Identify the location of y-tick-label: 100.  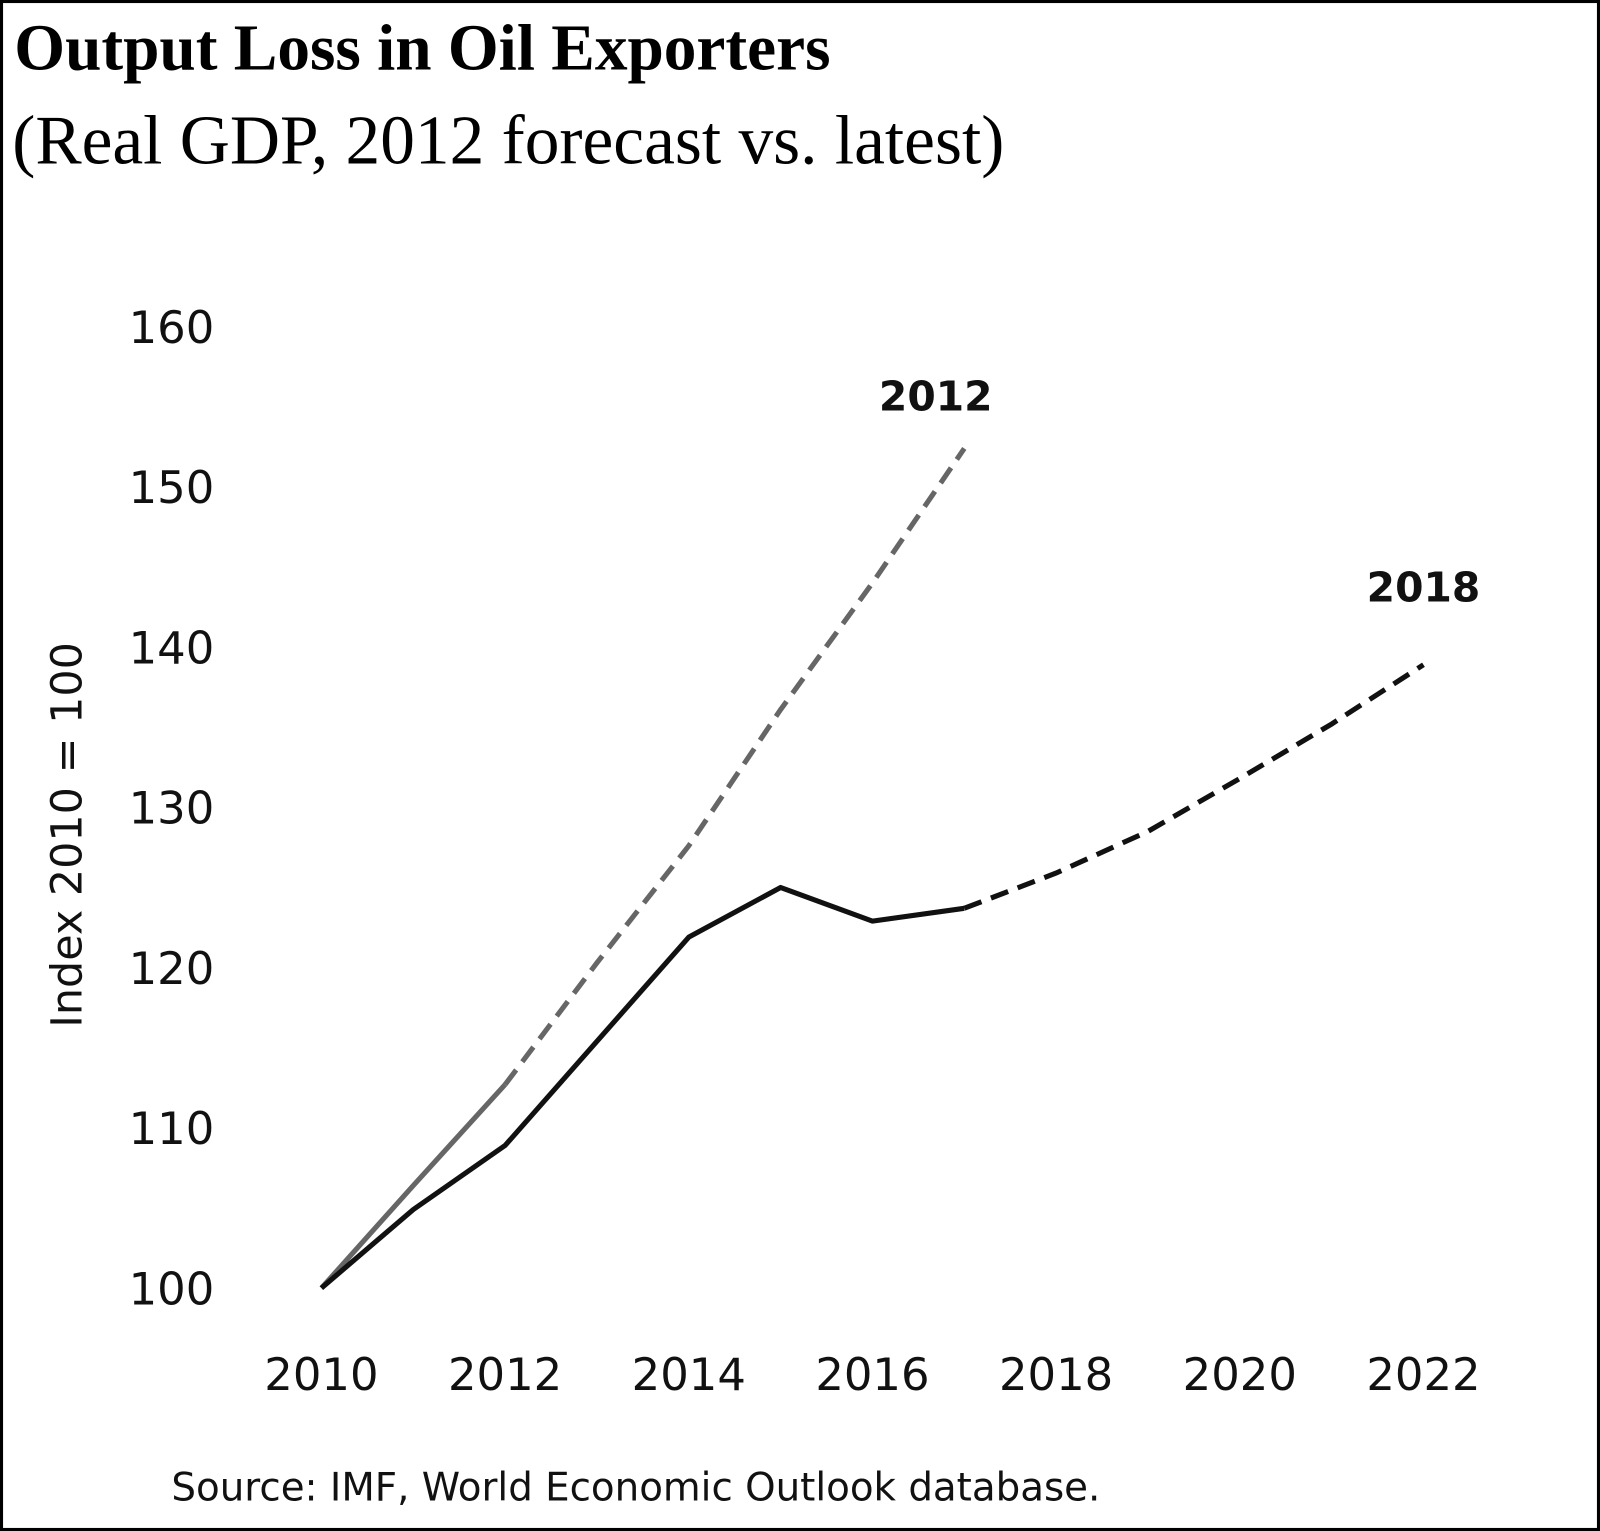
(172, 1288).